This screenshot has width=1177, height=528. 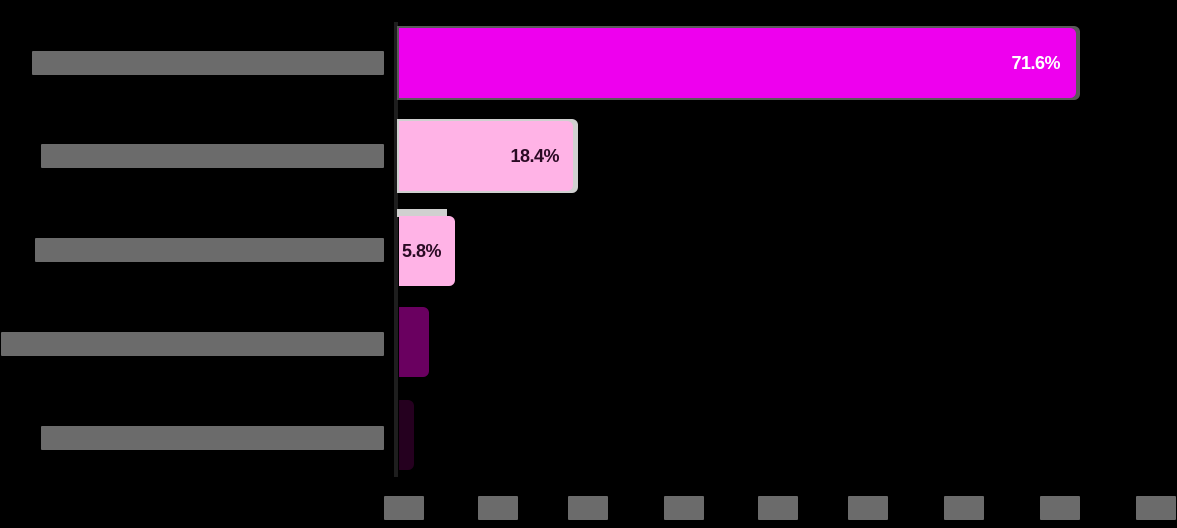 I want to click on bar-3: 5.8%, so click(x=427, y=251).